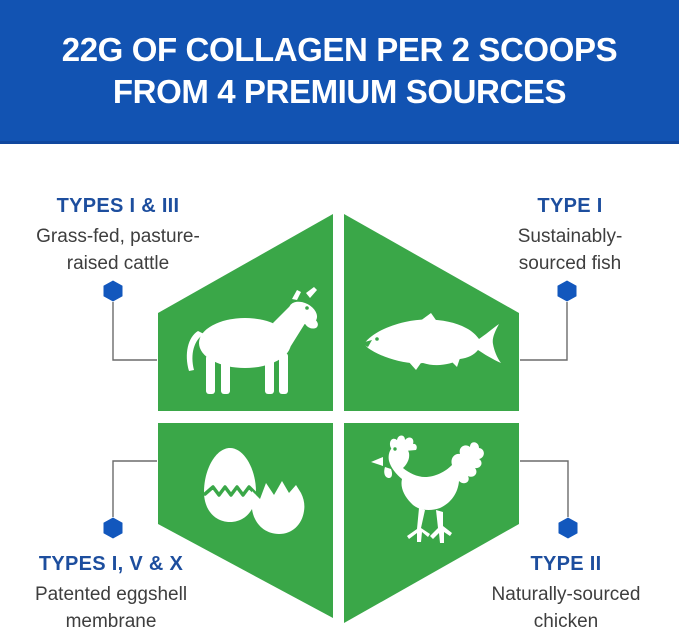  I want to click on connector-bottom-right, so click(544, 488).